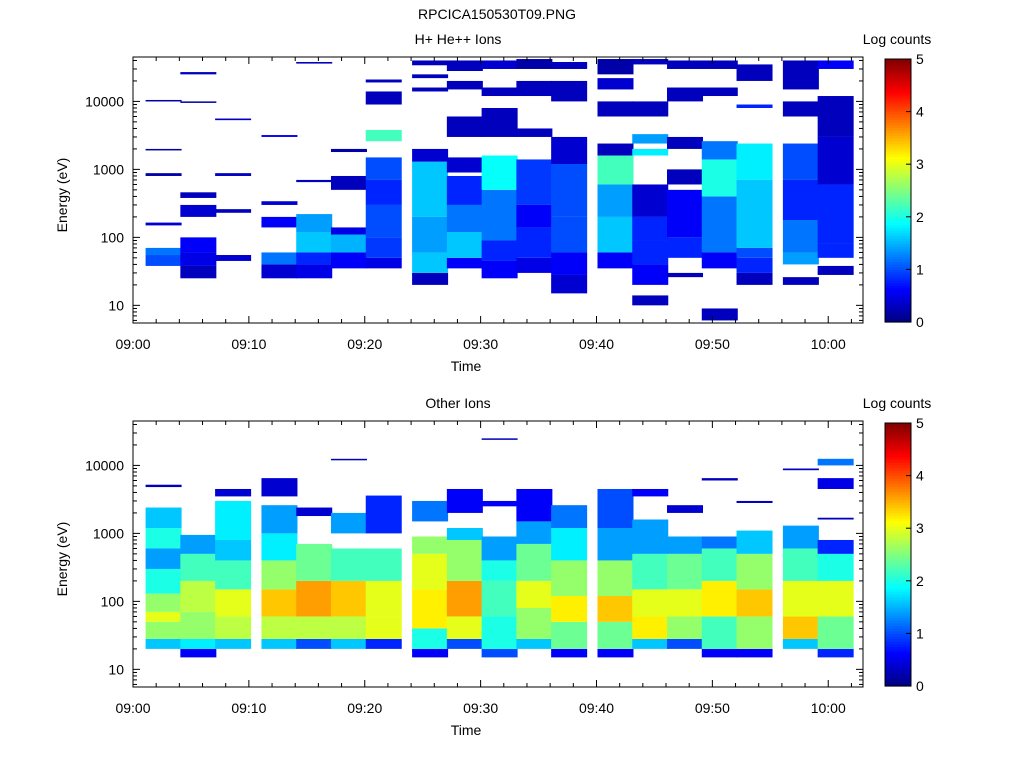 The image size is (1024, 768). What do you see at coordinates (480, 708) in the screenshot?
I see `x-tick-label: 09:30` at bounding box center [480, 708].